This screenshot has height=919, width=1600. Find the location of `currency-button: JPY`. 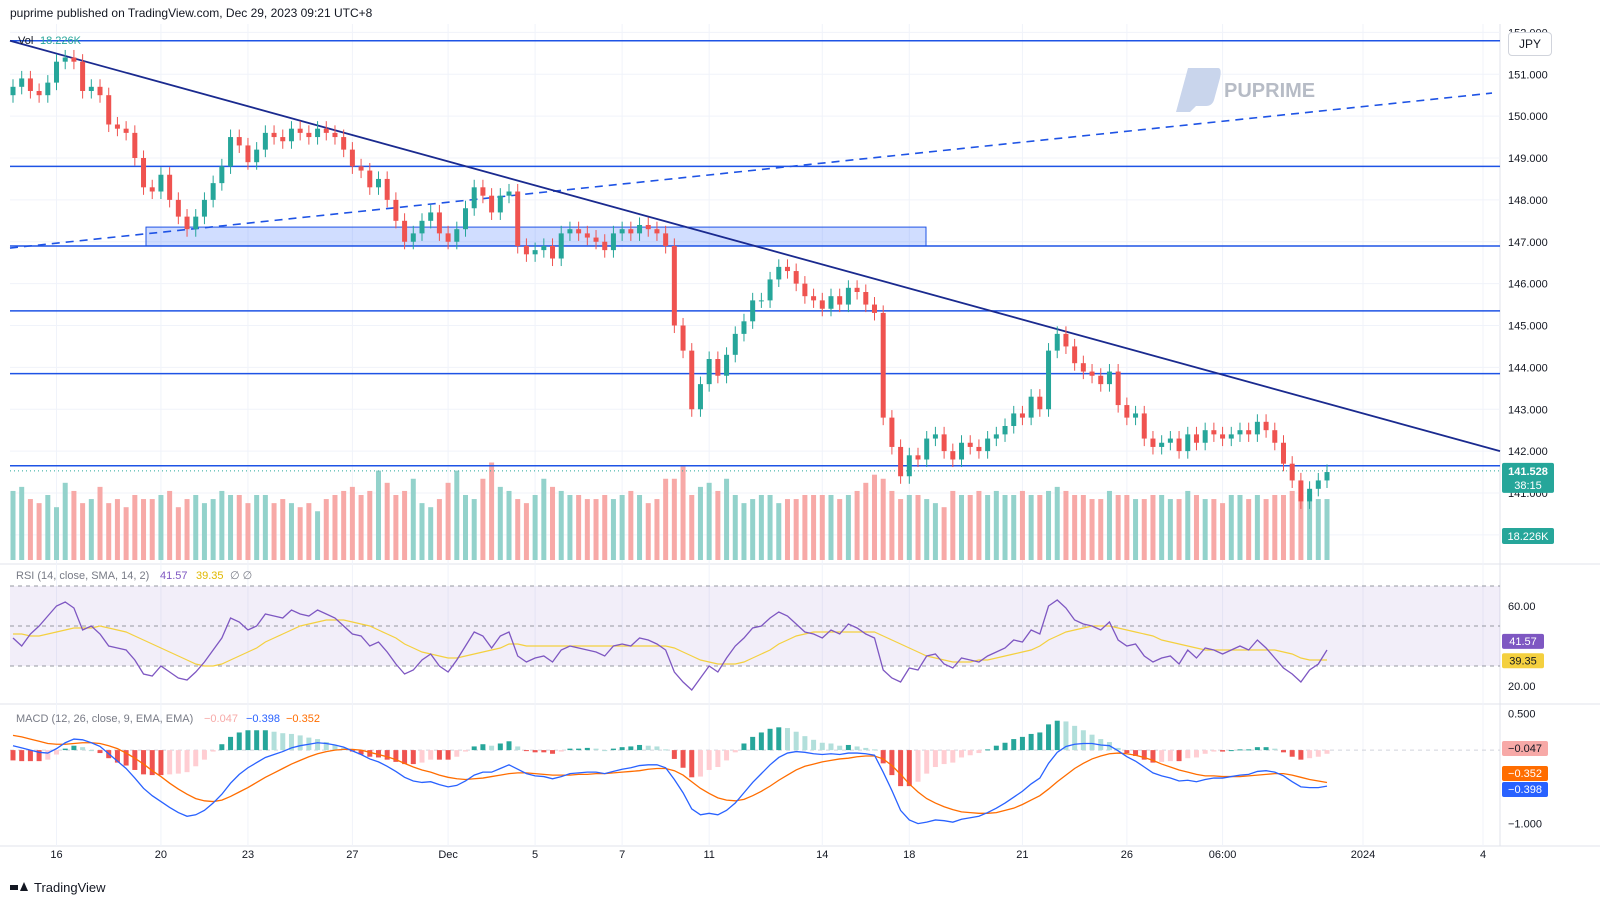

currency-button: JPY is located at coordinates (1530, 44).